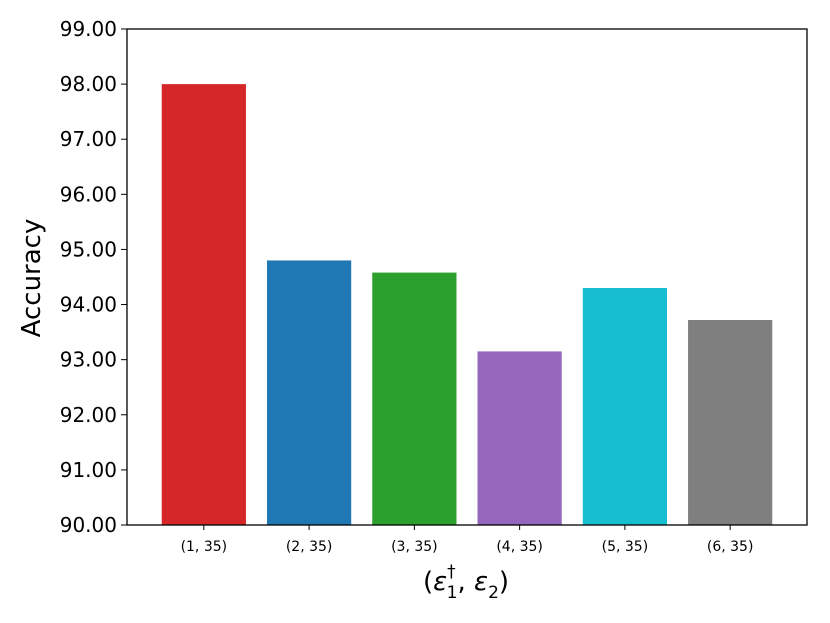  I want to click on x-axis-title-subscript1: 1, so click(452, 593).